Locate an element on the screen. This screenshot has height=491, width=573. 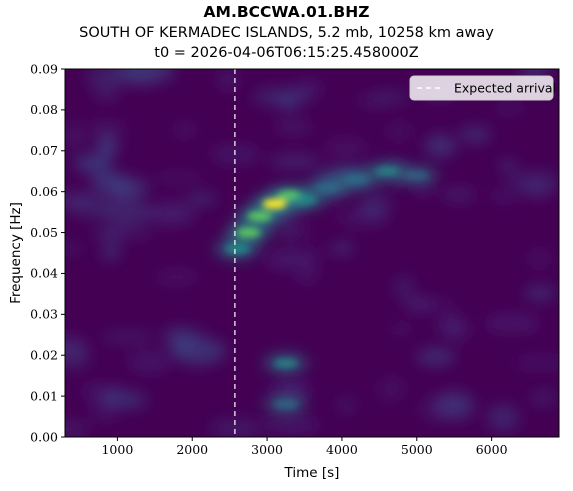
y-tick-label: 0.02 is located at coordinates (44, 355).